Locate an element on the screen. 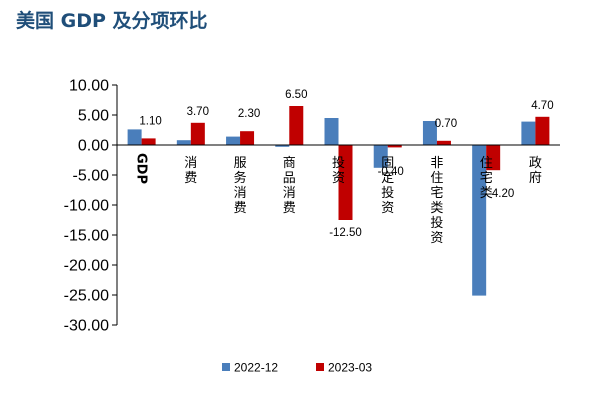 This screenshot has height=411, width=600. category-label: 住宅类 is located at coordinates (486, 178).